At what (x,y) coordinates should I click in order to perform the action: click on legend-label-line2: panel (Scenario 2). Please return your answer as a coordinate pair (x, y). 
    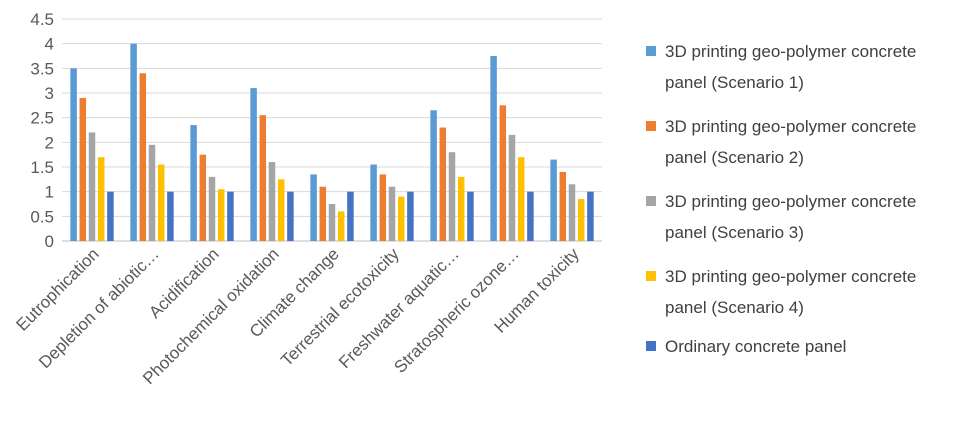
    Looking at the image, I should click on (734, 157).